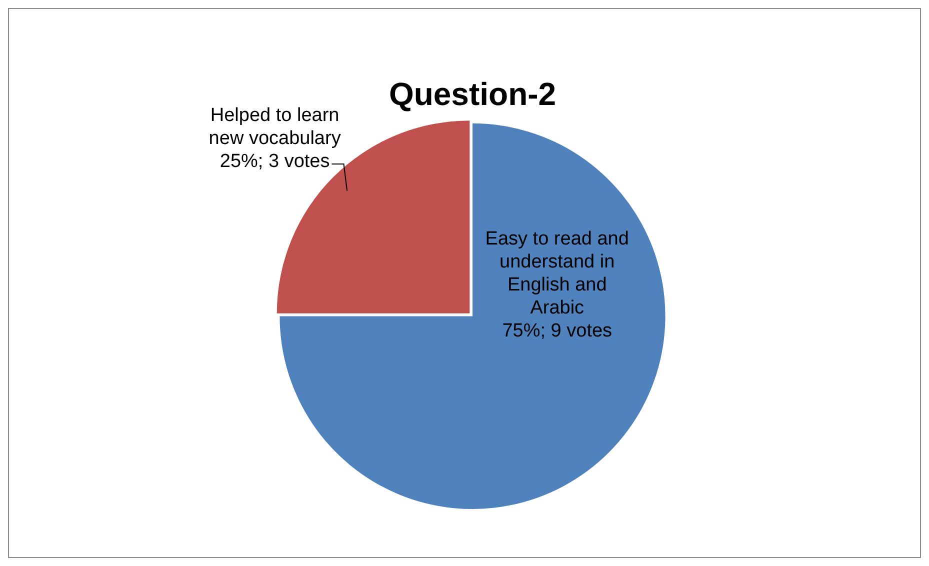  I want to click on chart-title: Question-2, so click(472, 94).